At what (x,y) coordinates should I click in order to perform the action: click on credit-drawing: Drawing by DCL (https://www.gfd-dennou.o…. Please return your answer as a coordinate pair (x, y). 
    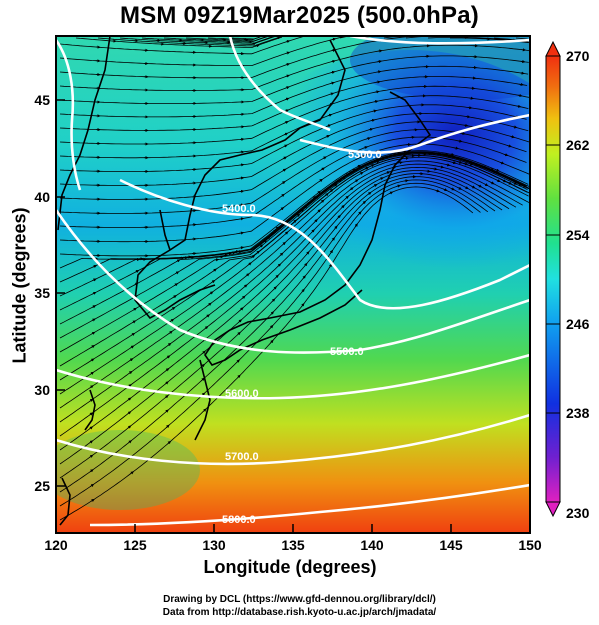
    Looking at the image, I should click on (299, 599).